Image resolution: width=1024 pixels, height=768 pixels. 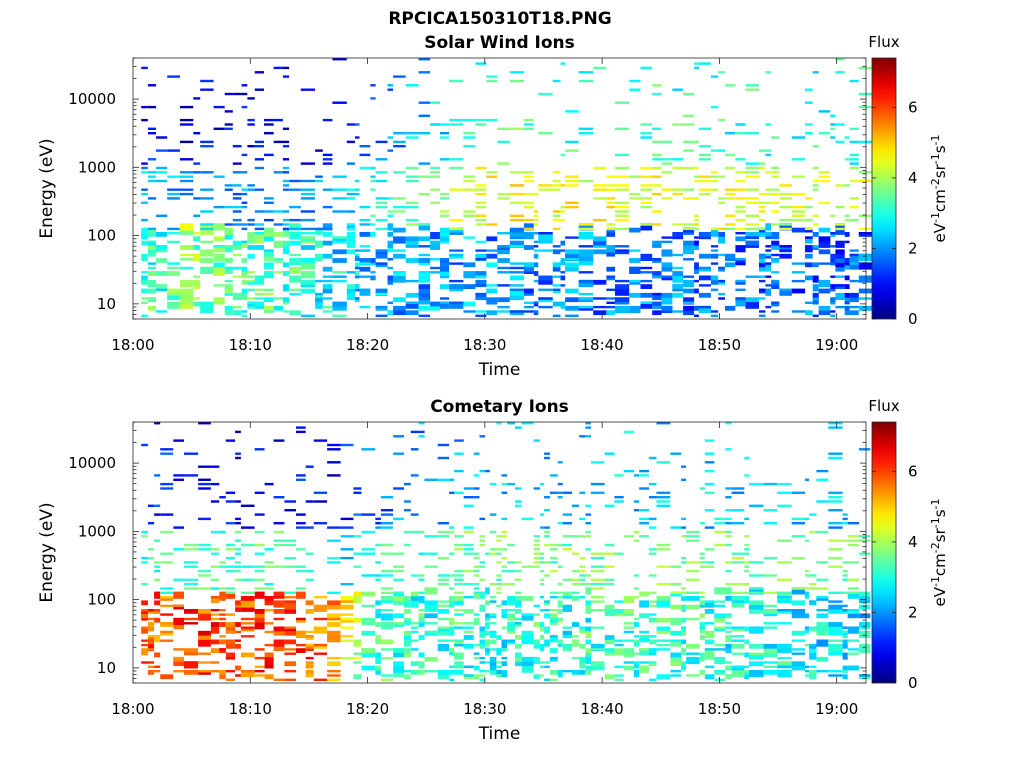 What do you see at coordinates (836, 345) in the screenshot?
I see `x-tick-label: 19:00` at bounding box center [836, 345].